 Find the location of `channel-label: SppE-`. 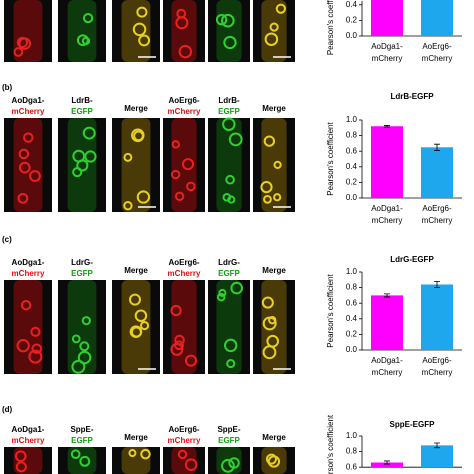

channel-label: SppE- is located at coordinates (228, 429).